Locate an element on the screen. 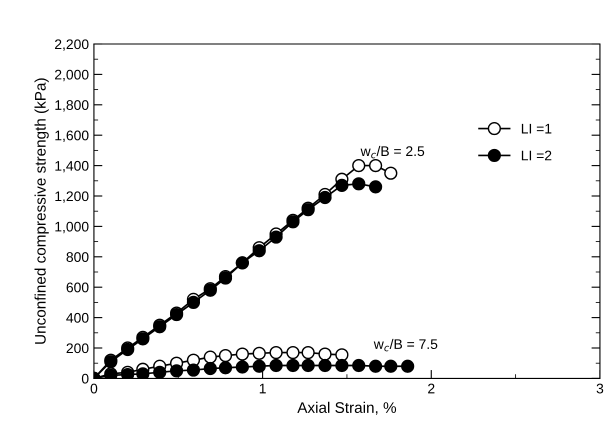 This screenshot has height=440, width=606. y-tick-label: 1,800 is located at coordinates (72, 106).